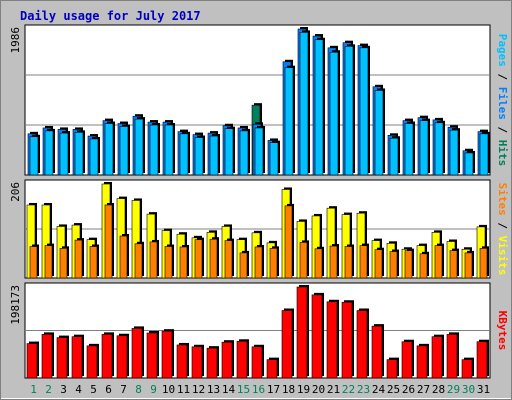 The height and width of the screenshot is (400, 512). I want to click on bar-pages-day-21-fill, so click(334, 113).